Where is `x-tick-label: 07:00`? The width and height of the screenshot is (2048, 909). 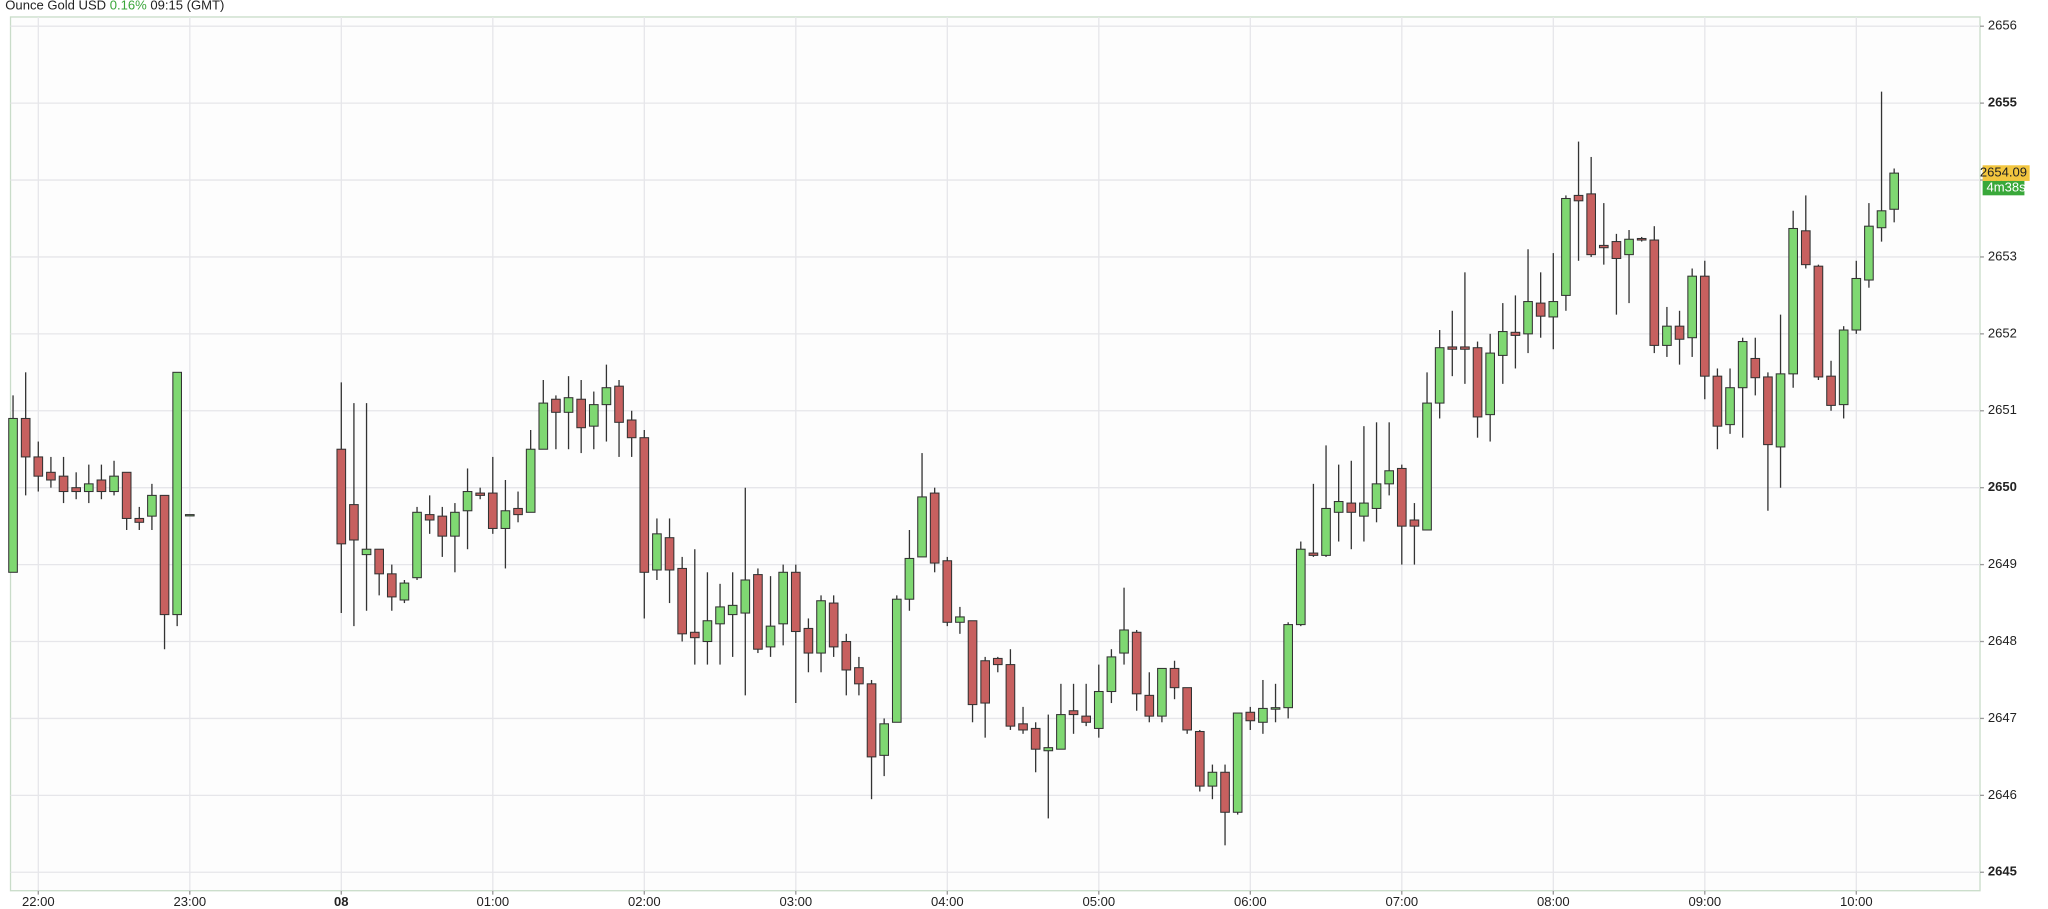
x-tick-label: 07:00 is located at coordinates (1401, 901).